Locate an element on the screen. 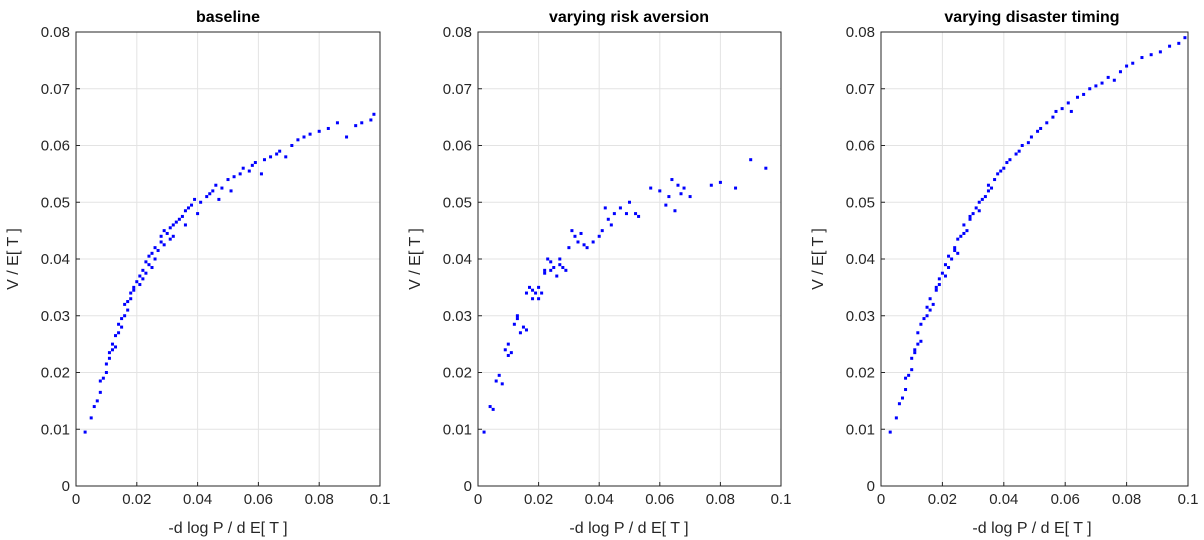  y-tick-label: 0.02 is located at coordinates (457, 373).